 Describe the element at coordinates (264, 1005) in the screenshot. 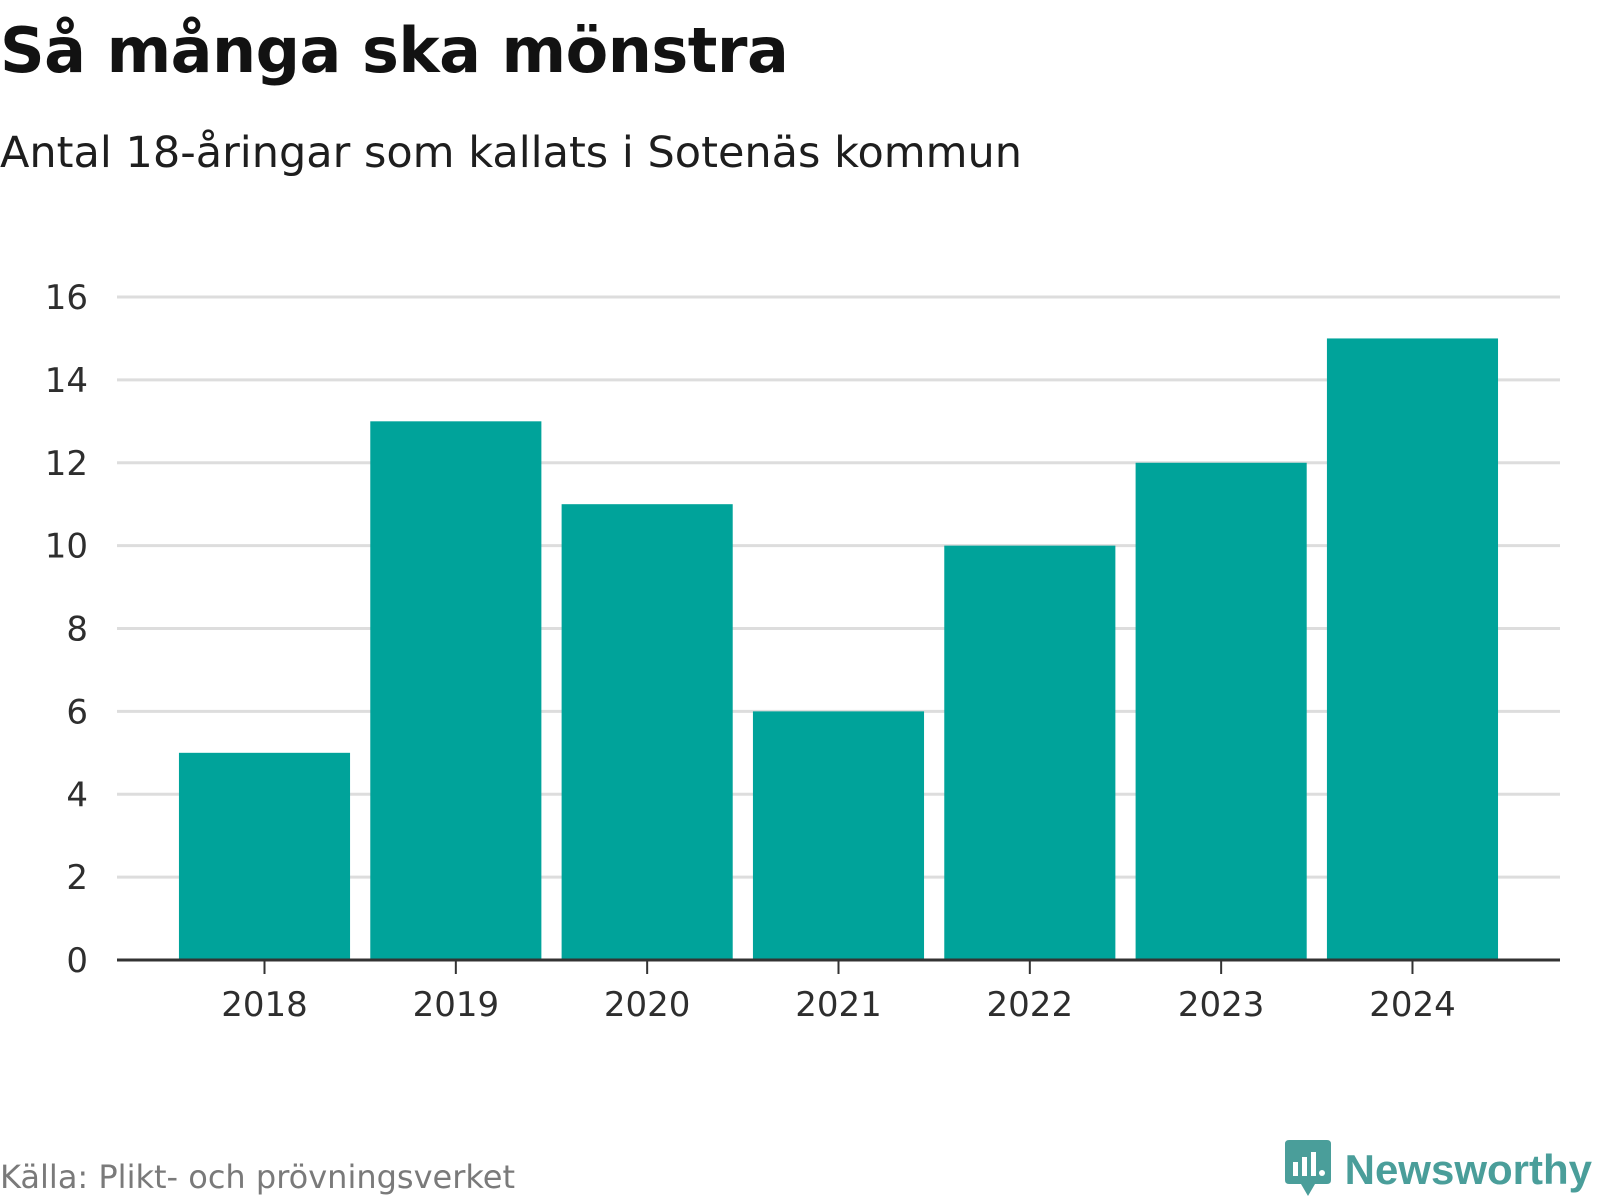

I see `x-tick-label: 2018` at that location.